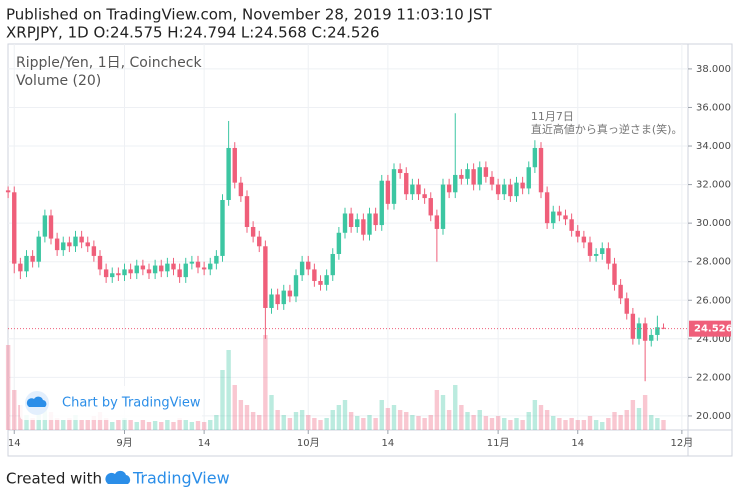 This screenshot has width=738, height=496. I want to click on x-tick-label: 10月, so click(308, 443).